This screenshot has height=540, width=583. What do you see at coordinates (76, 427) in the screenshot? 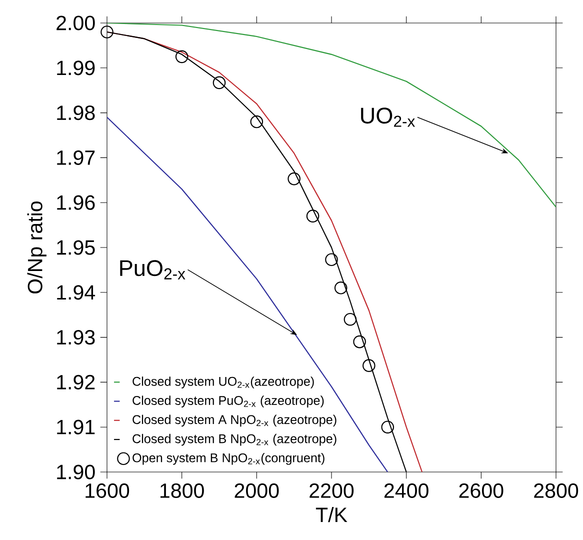
I see `y-tick-label: 1.91` at bounding box center [76, 427].